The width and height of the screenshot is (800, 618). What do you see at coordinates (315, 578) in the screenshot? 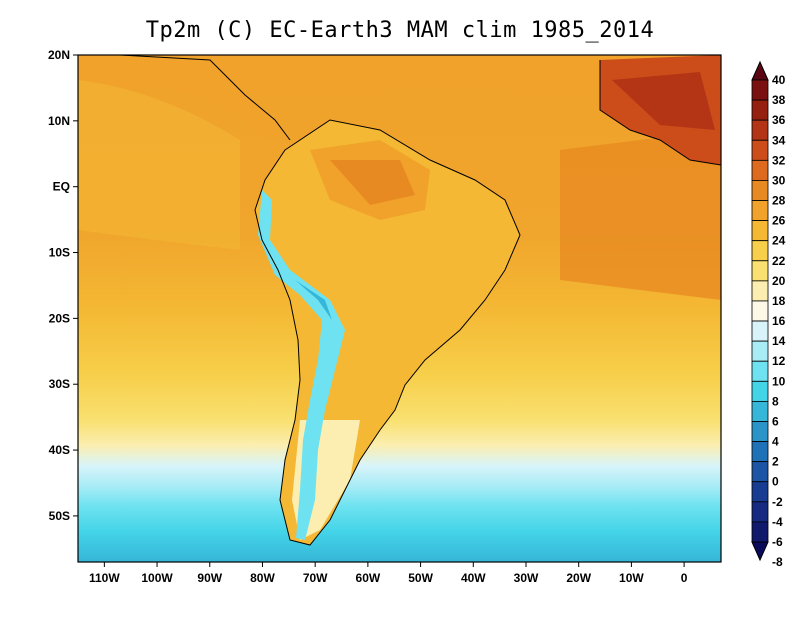
I see `lon-tick-label: 70W` at bounding box center [315, 578].